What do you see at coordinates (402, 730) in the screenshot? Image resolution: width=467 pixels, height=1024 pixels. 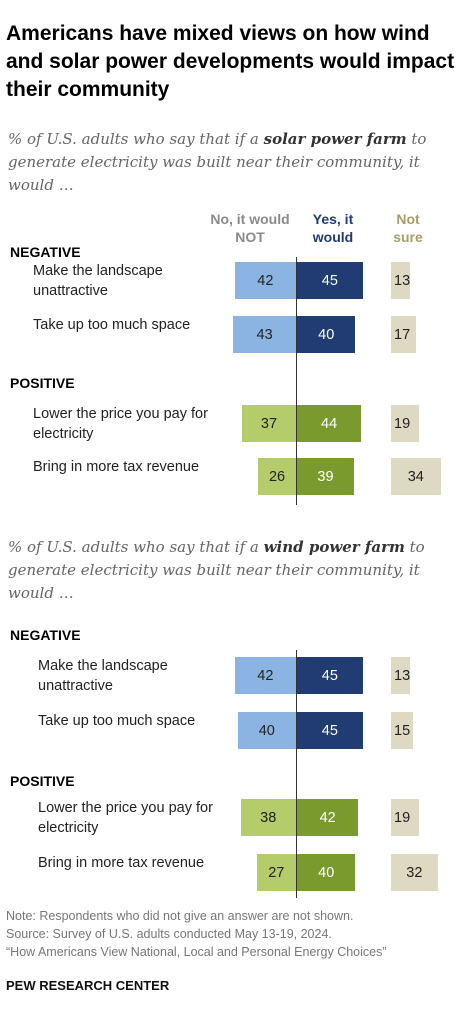 I see `bar-not-sure: 15` at bounding box center [402, 730].